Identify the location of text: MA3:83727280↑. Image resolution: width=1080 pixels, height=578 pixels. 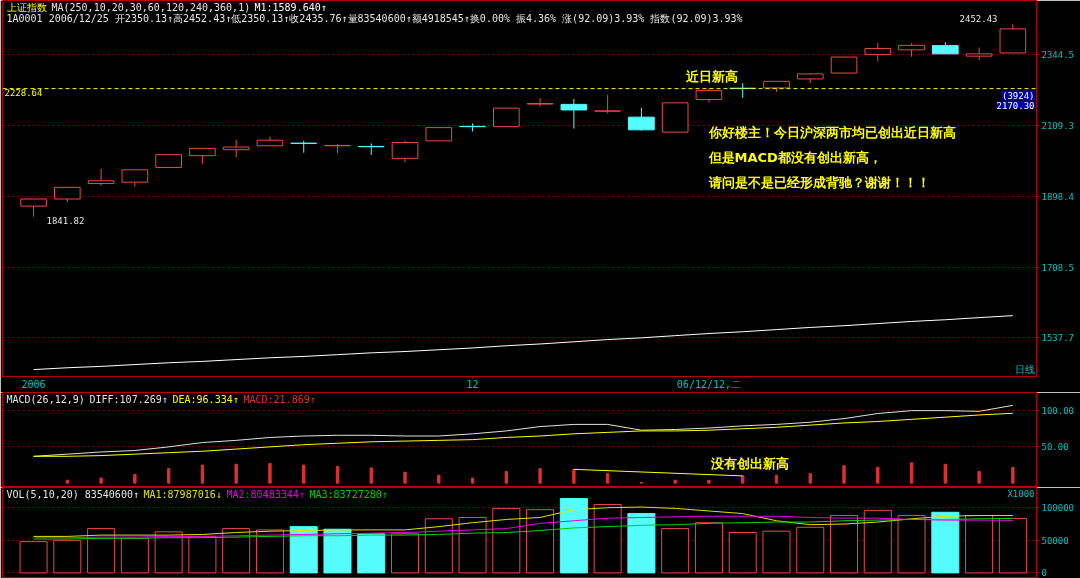
(348, 494).